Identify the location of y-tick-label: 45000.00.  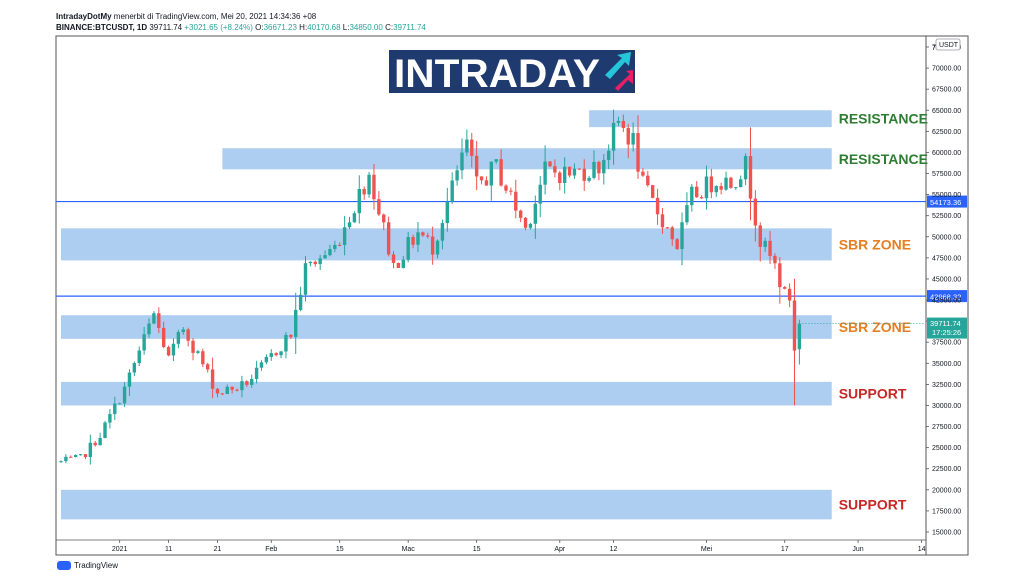
(946, 279).